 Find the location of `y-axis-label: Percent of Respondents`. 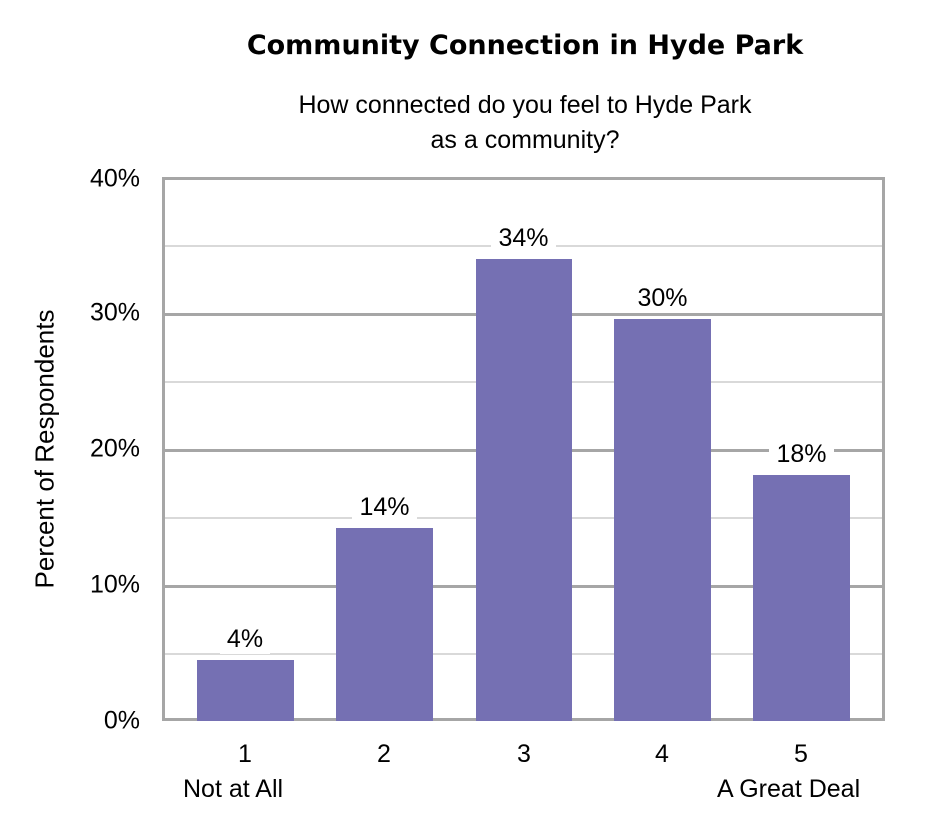

y-axis-label: Percent of Respondents is located at coordinates (44, 449).